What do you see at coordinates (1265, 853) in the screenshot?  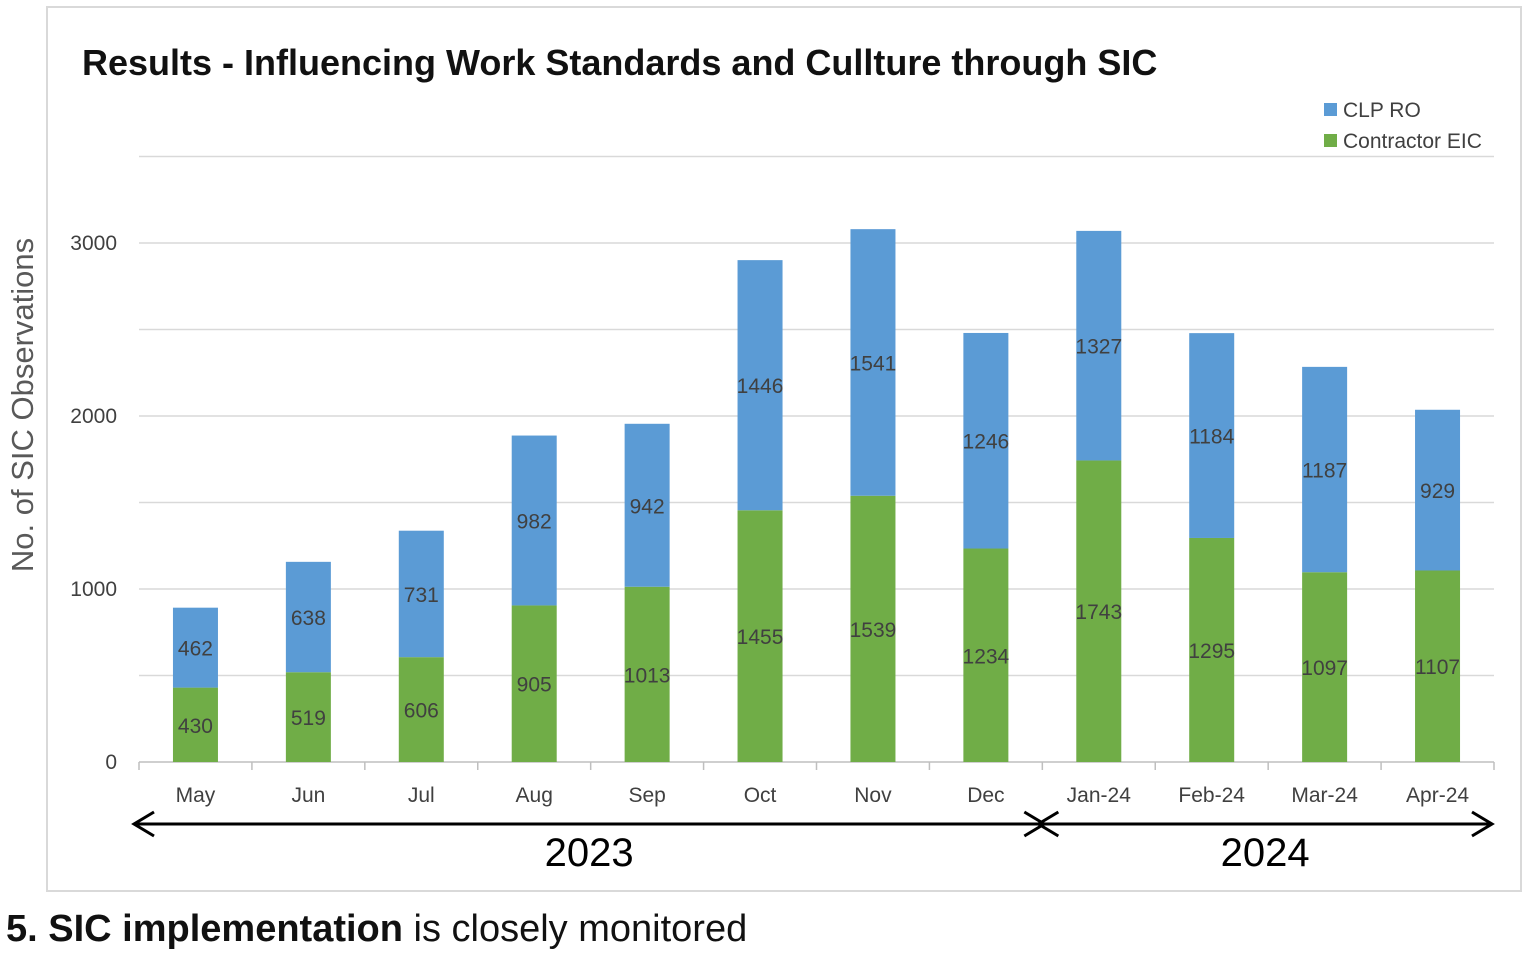 I see `year-label-2024: 2024` at bounding box center [1265, 853].